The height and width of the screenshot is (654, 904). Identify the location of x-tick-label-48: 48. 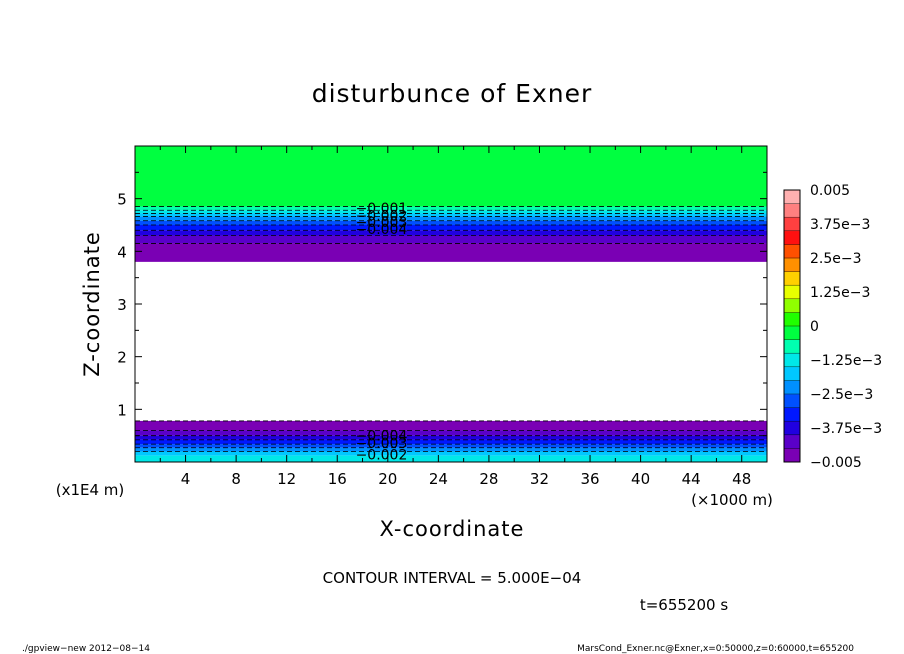
(741, 479).